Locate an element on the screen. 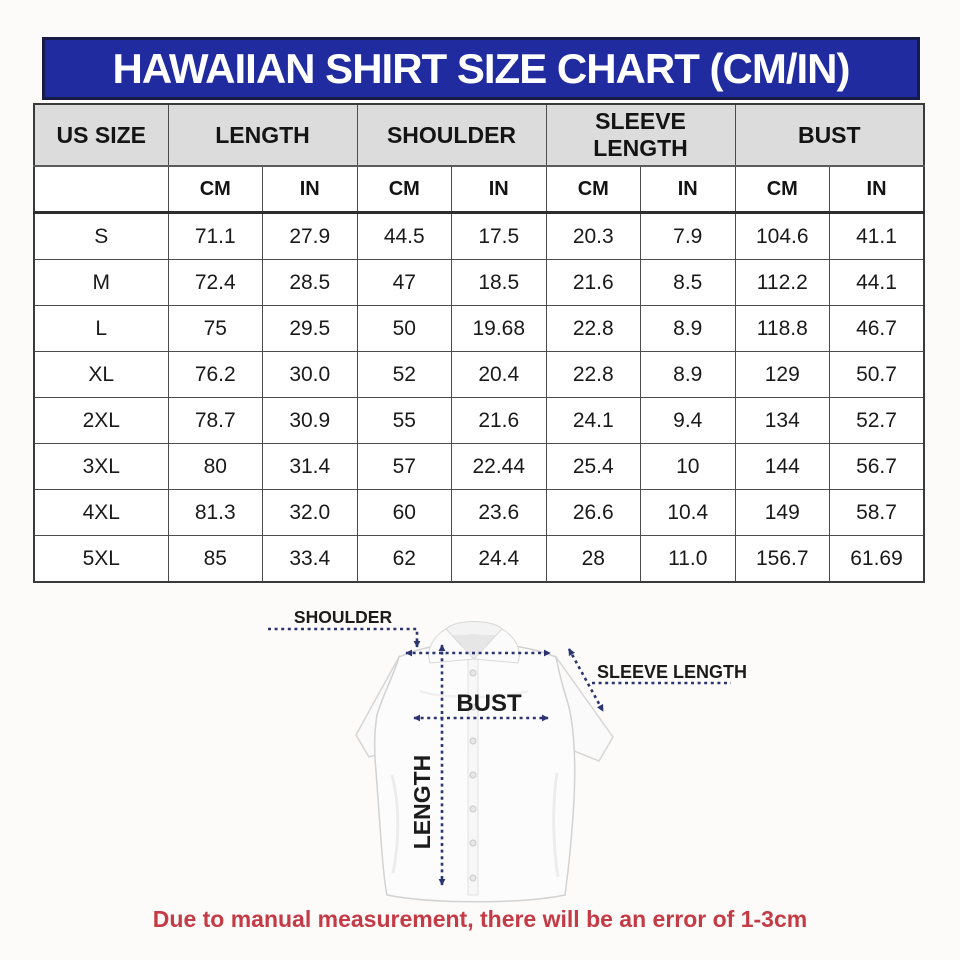  size-cell: 4XL is located at coordinates (101, 512).